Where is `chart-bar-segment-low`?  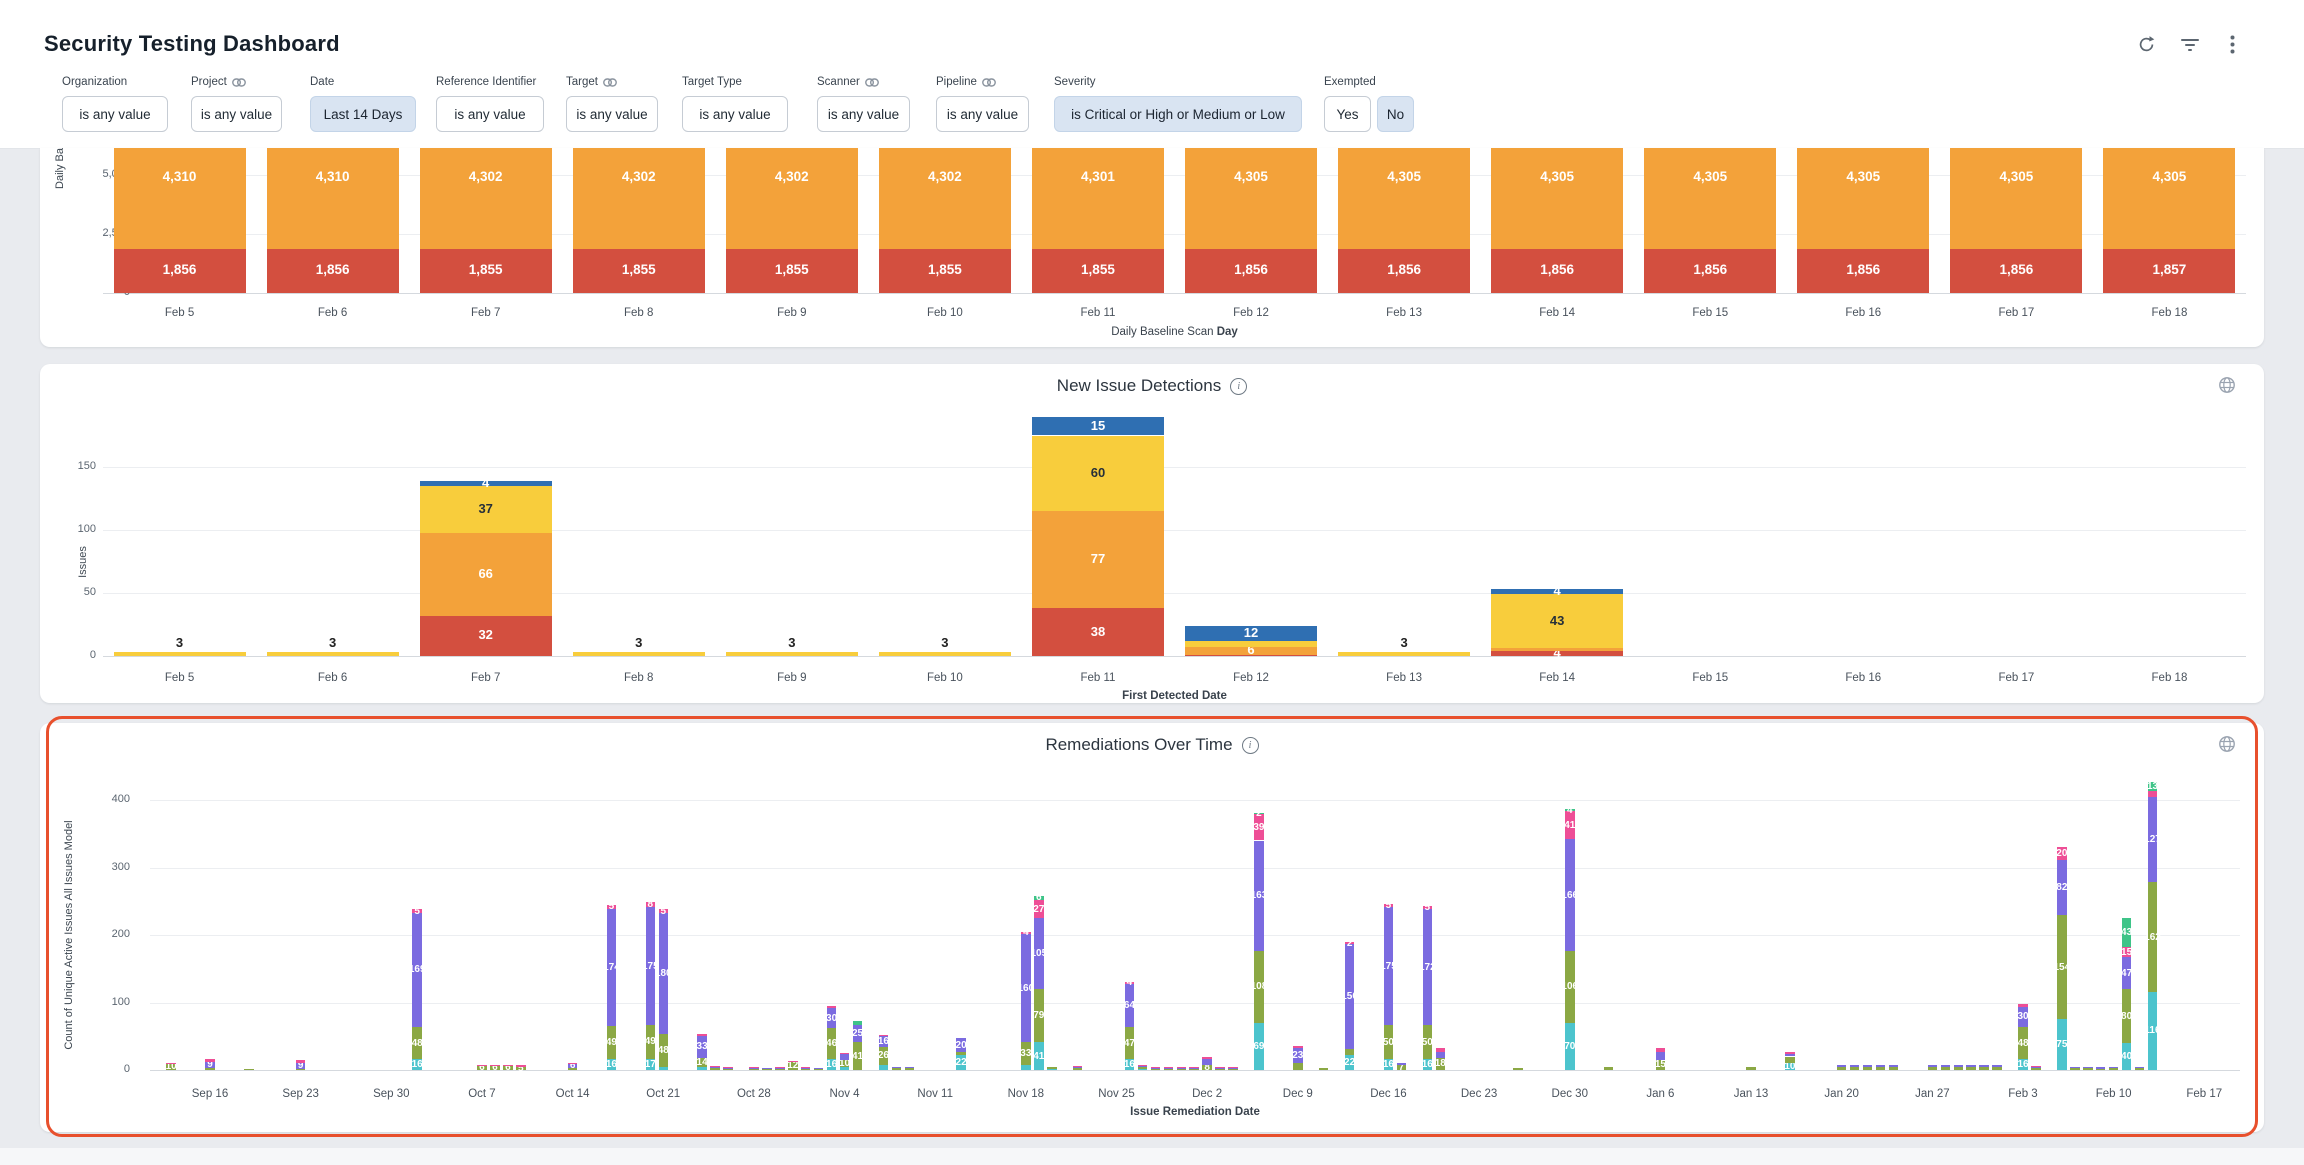
chart-bar-segment-low is located at coordinates (1097, 426).